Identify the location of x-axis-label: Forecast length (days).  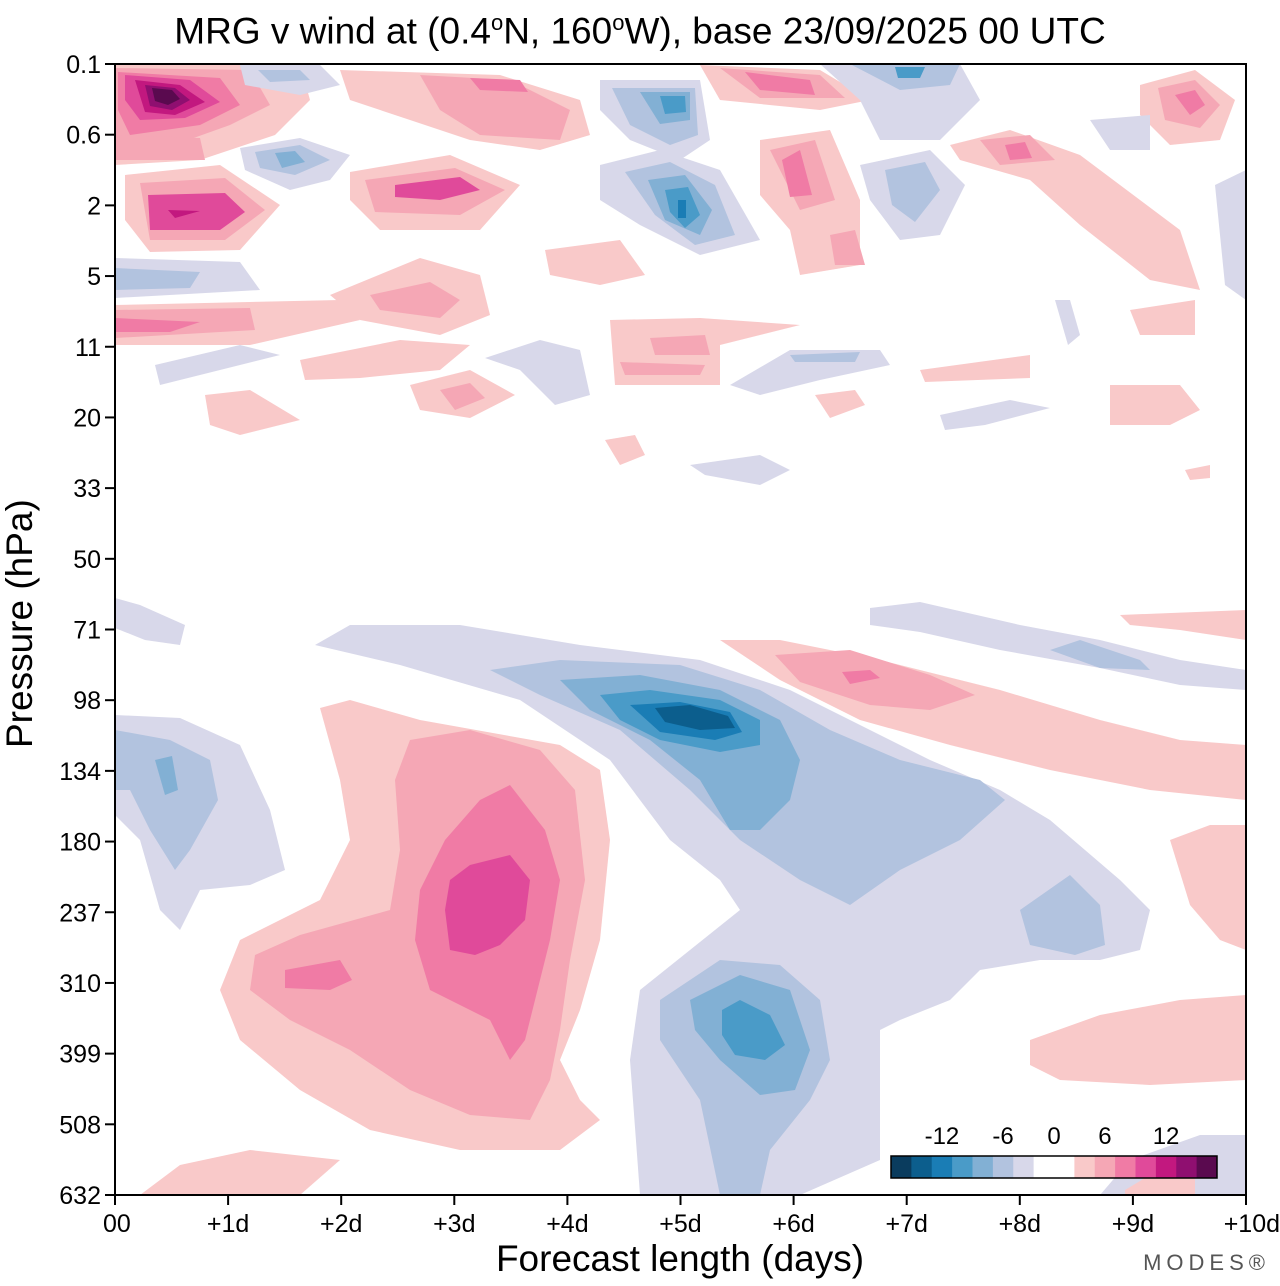
(680, 1258).